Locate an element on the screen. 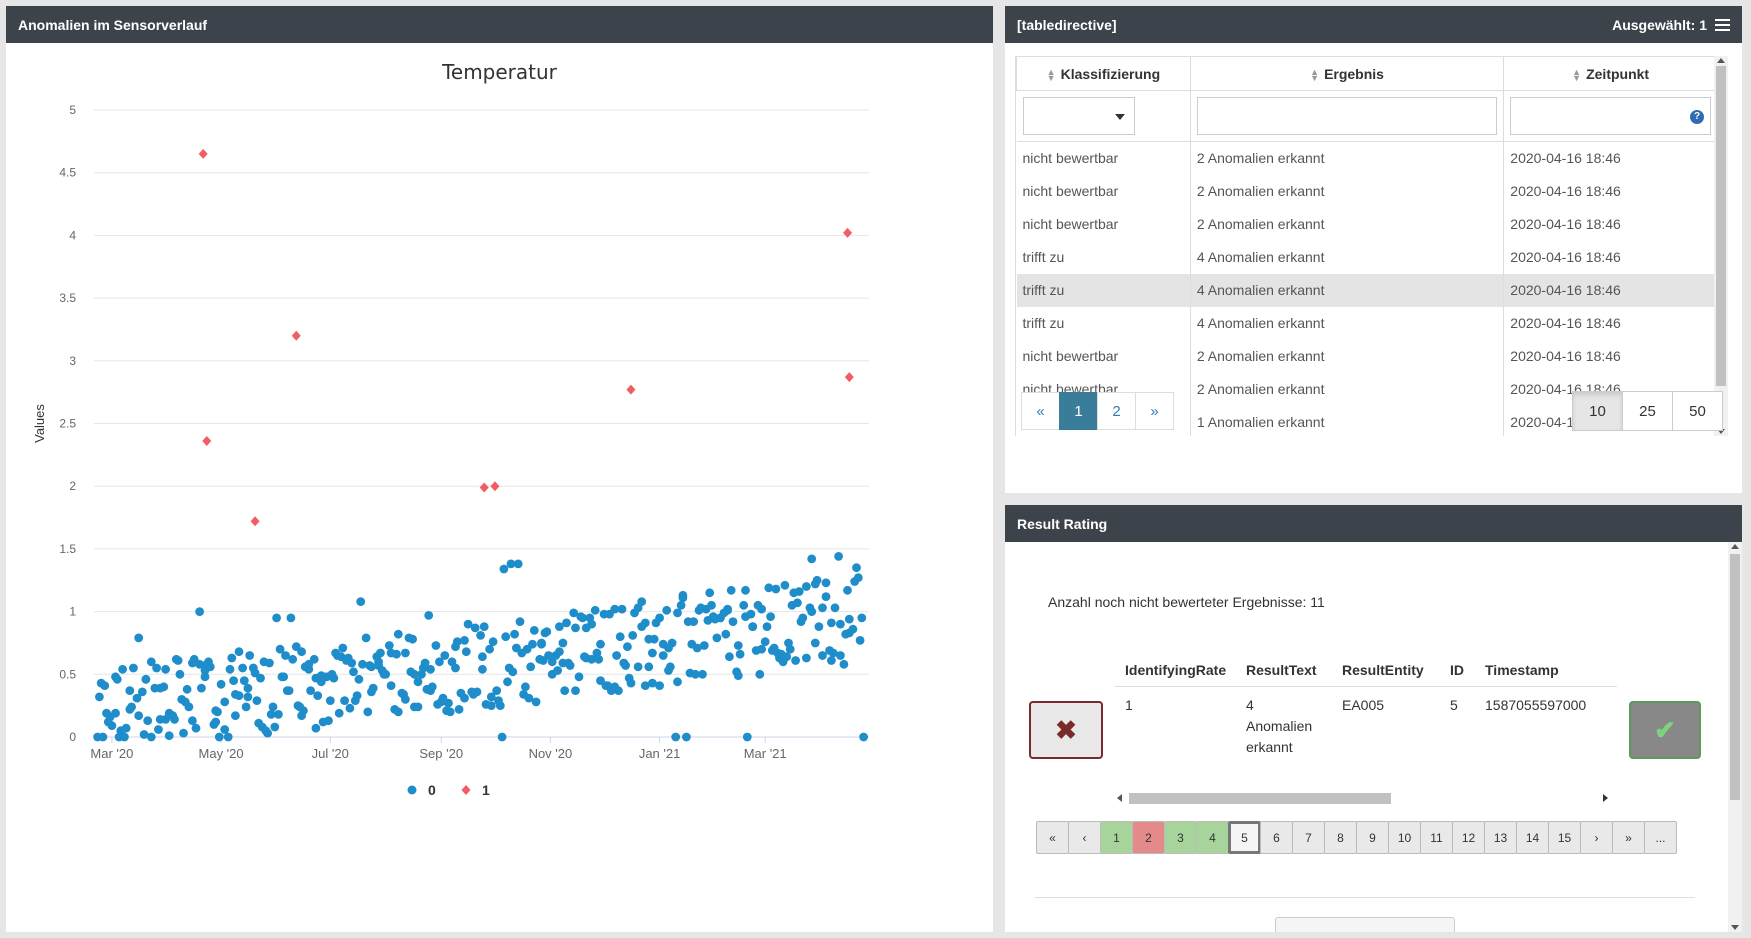 The height and width of the screenshot is (938, 1751). y-tick-label: 1 is located at coordinates (72, 612).